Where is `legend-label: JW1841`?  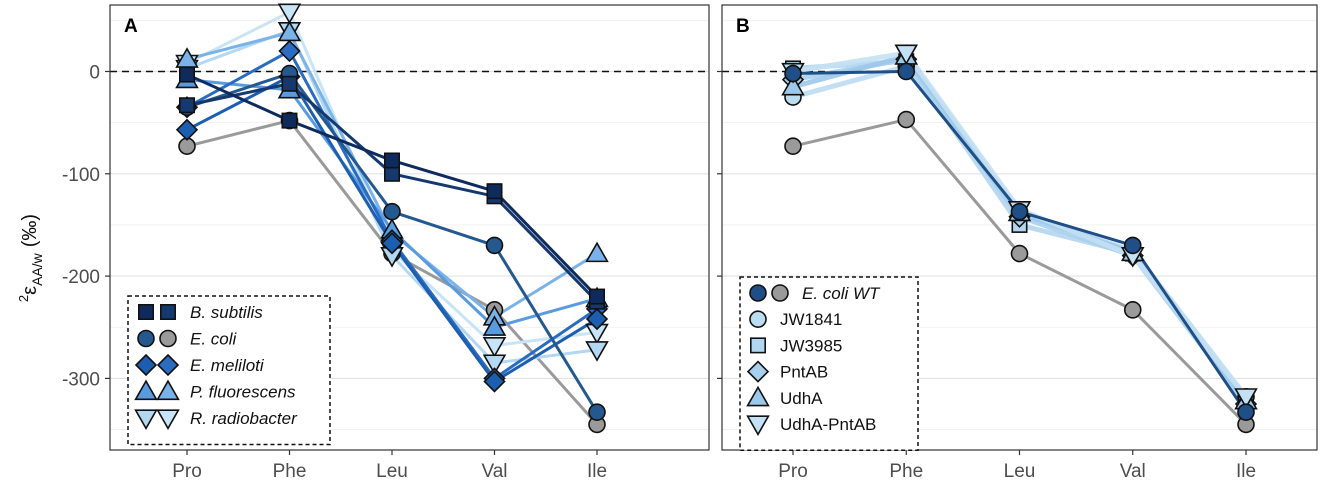 legend-label: JW1841 is located at coordinates (811, 319).